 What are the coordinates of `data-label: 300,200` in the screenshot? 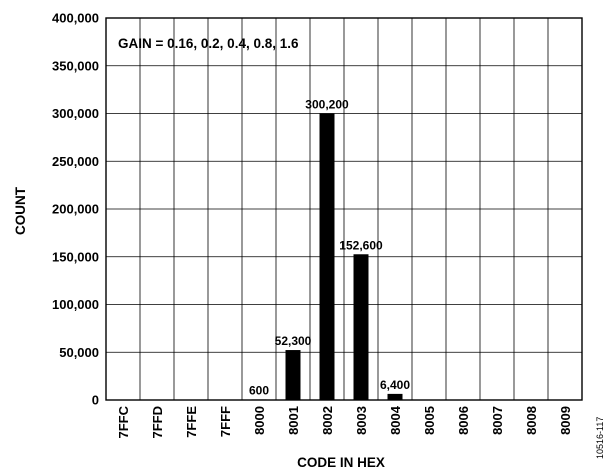 It's located at (327, 104).